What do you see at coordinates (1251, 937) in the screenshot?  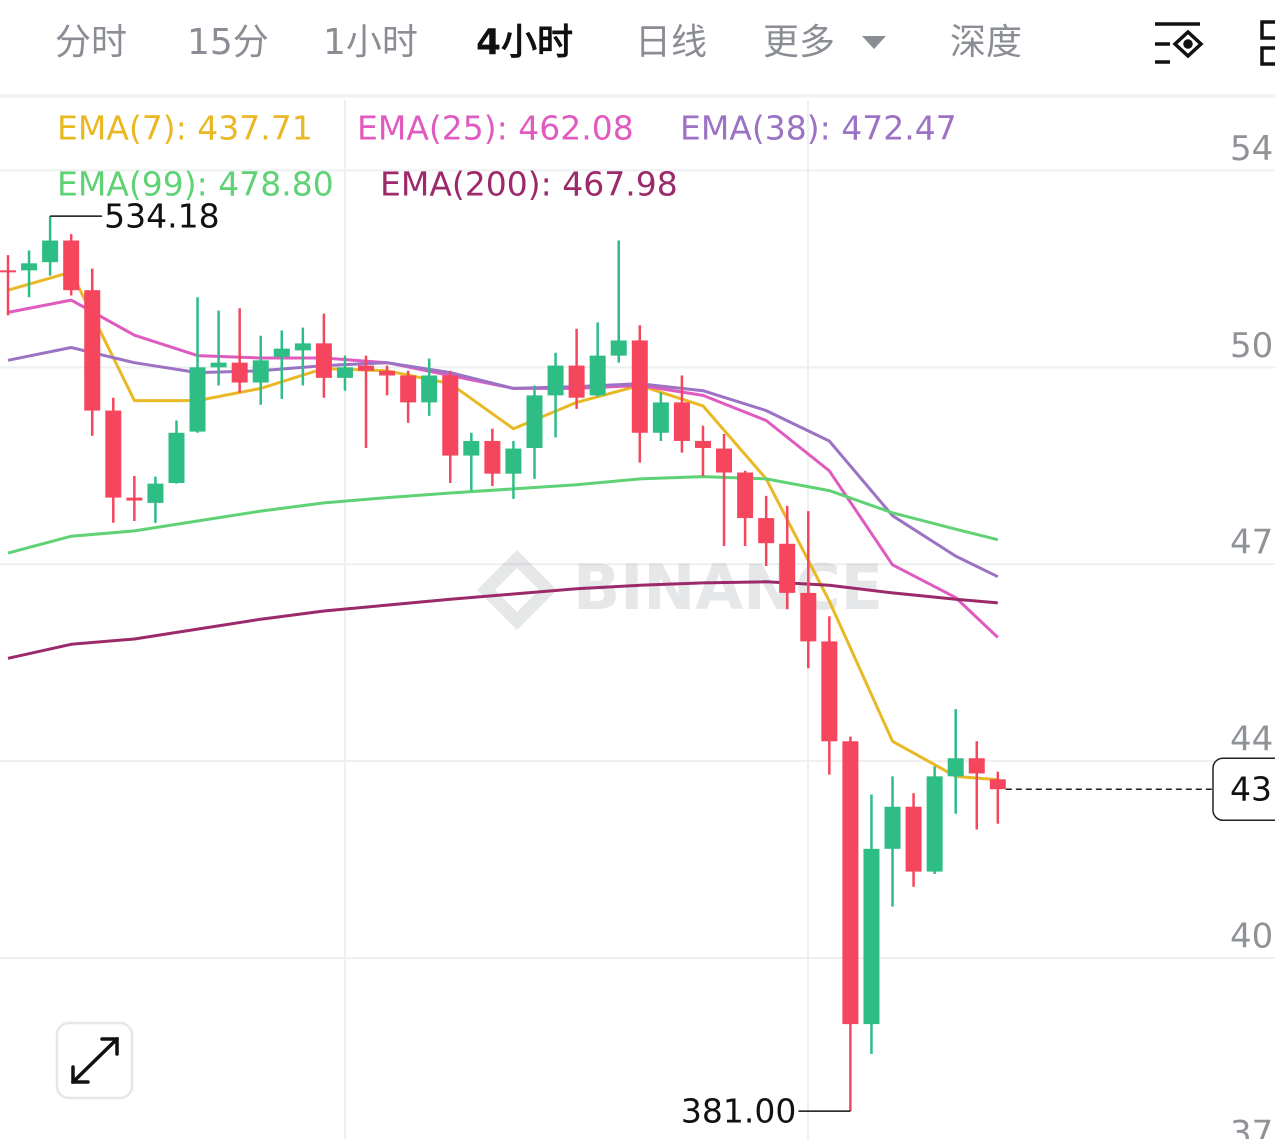 I see `y-tick-label: 40` at bounding box center [1251, 937].